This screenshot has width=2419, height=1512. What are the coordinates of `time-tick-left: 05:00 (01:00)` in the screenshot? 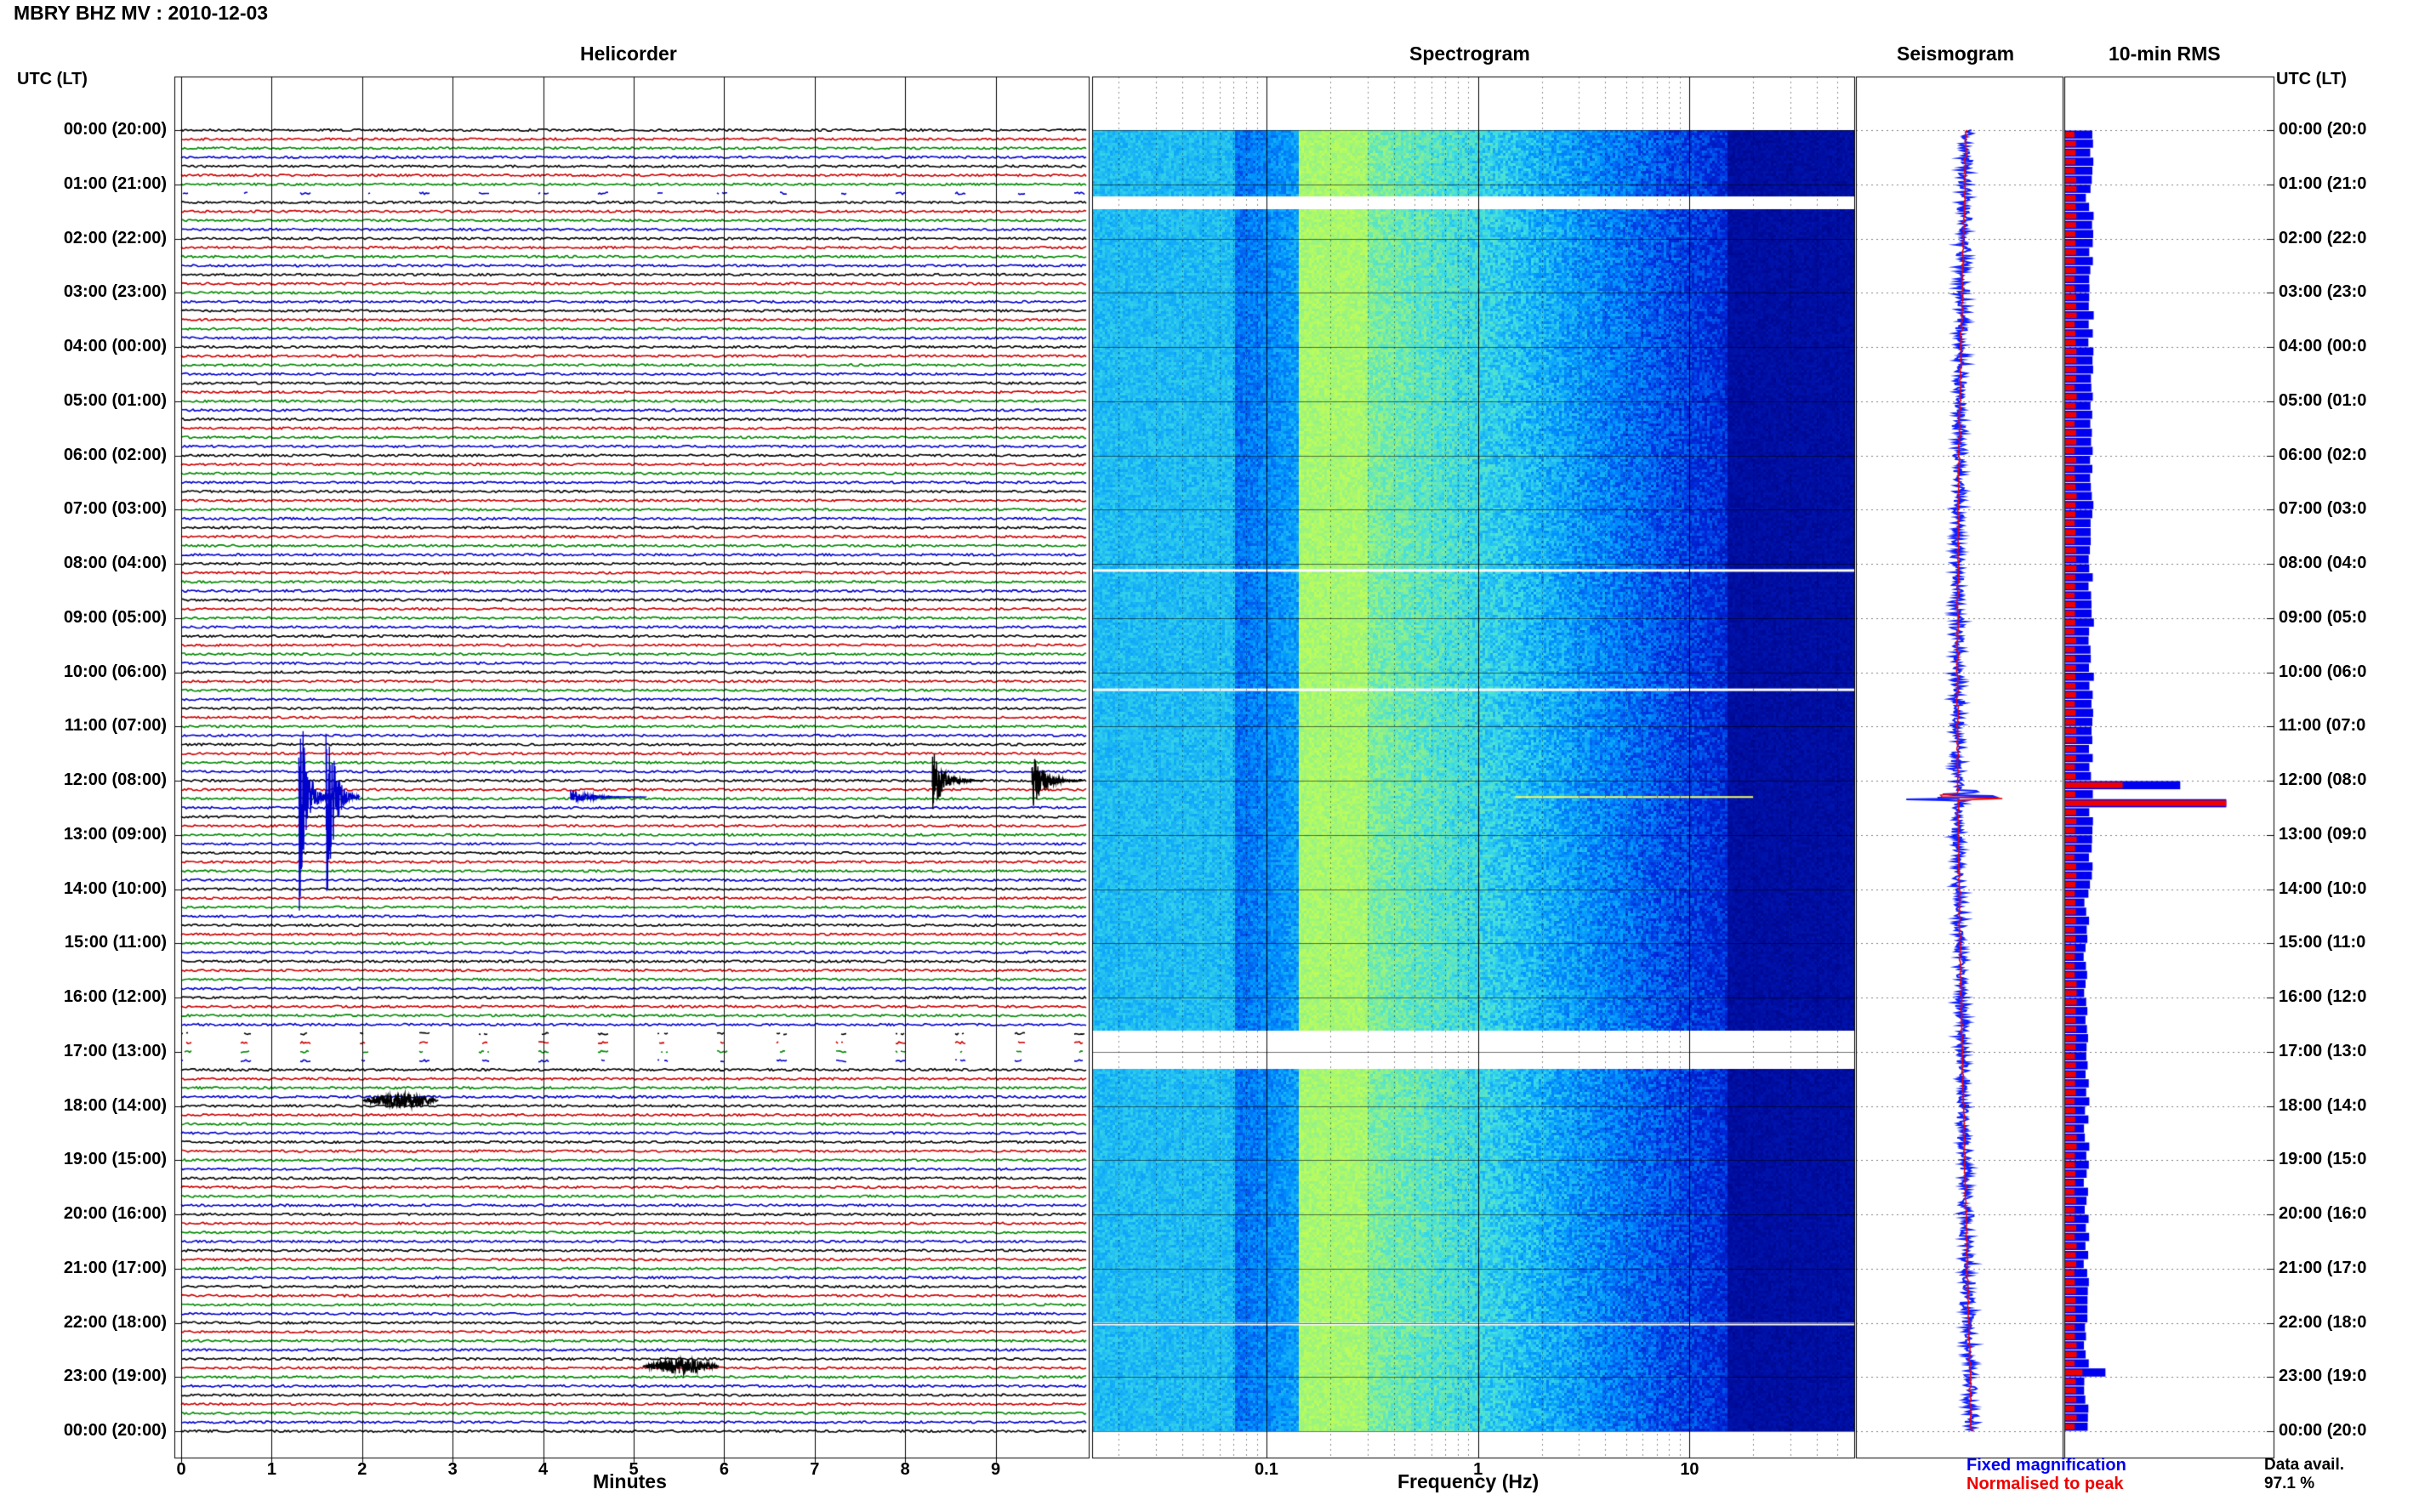 It's located at (115, 400).